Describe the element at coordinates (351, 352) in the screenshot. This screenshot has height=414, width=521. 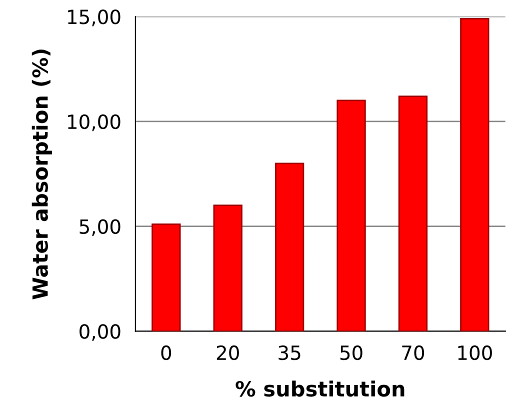
I see `x-tick-label: 50` at that location.